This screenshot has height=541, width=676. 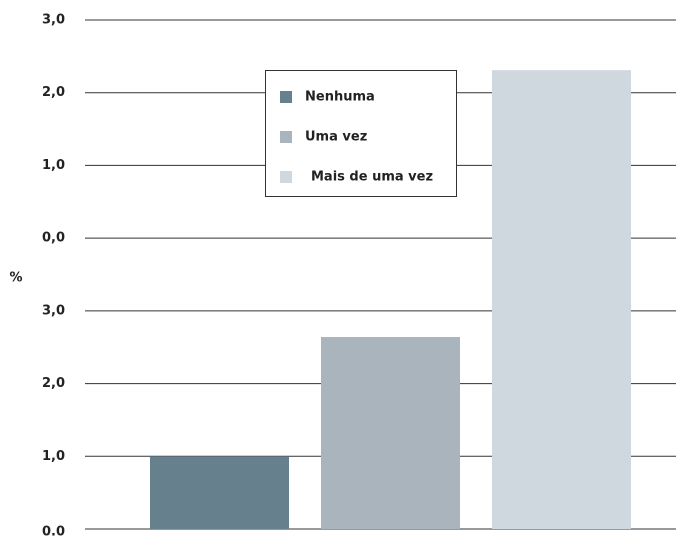 I want to click on legend-label: Uma vez, so click(x=336, y=137).